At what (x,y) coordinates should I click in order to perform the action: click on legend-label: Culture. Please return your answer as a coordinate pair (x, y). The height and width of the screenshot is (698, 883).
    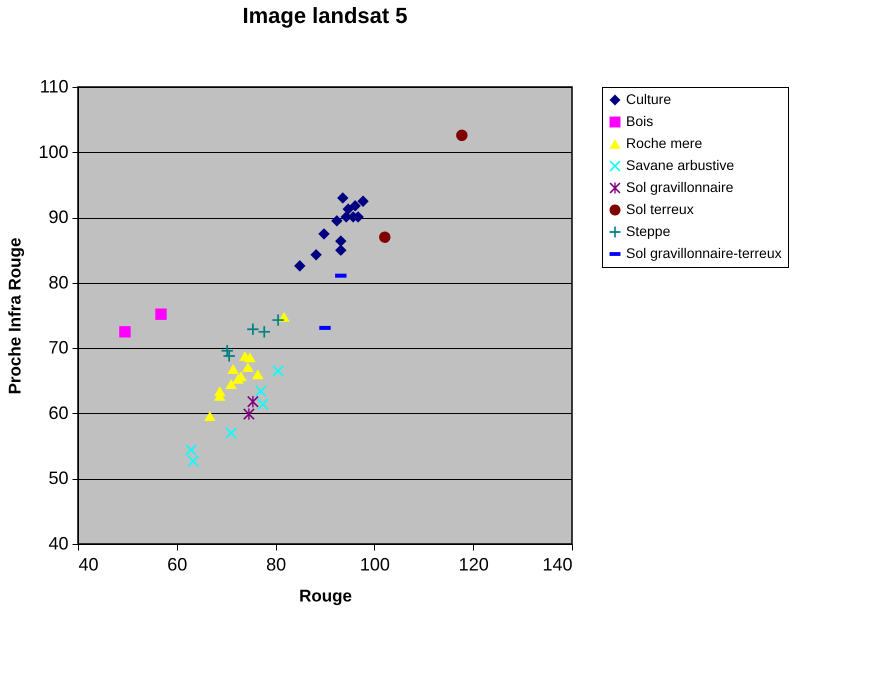
    Looking at the image, I should click on (649, 99).